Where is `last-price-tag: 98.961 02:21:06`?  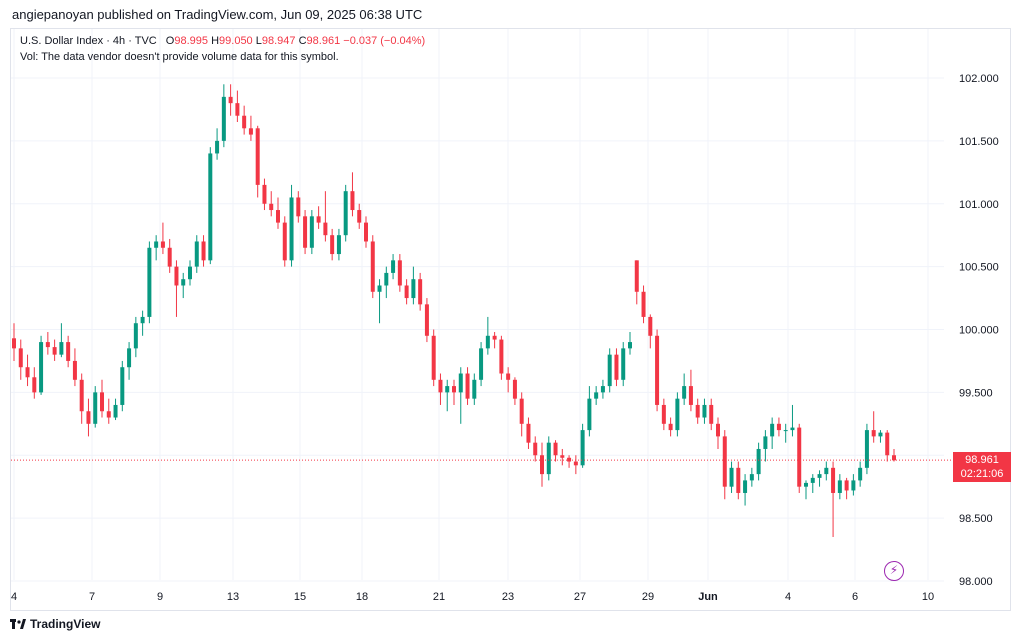 last-price-tag: 98.961 02:21:06 is located at coordinates (982, 467).